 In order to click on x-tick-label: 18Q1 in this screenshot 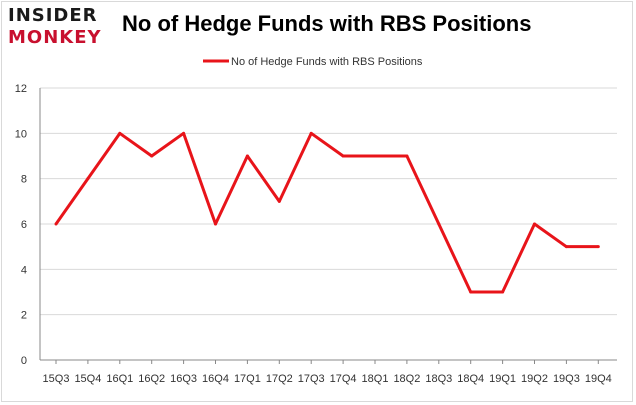, I will do `click(375, 379)`.